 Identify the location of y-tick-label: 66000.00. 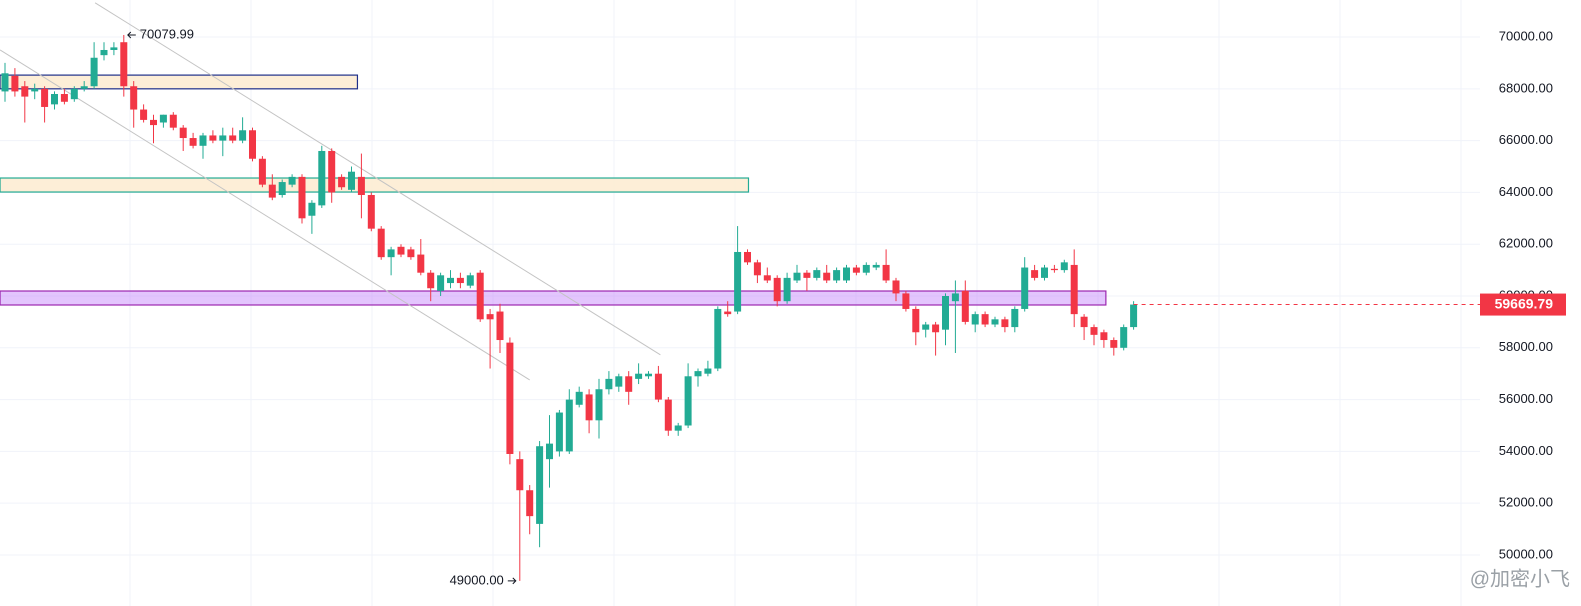
(1526, 139).